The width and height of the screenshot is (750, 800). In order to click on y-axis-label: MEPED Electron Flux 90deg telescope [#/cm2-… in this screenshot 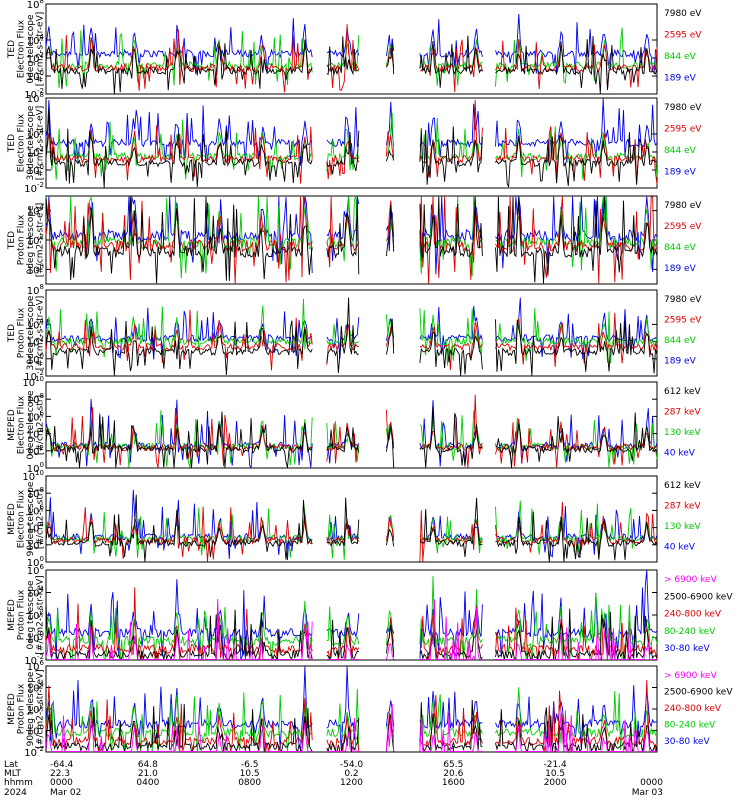, I will do `click(26, 518)`.